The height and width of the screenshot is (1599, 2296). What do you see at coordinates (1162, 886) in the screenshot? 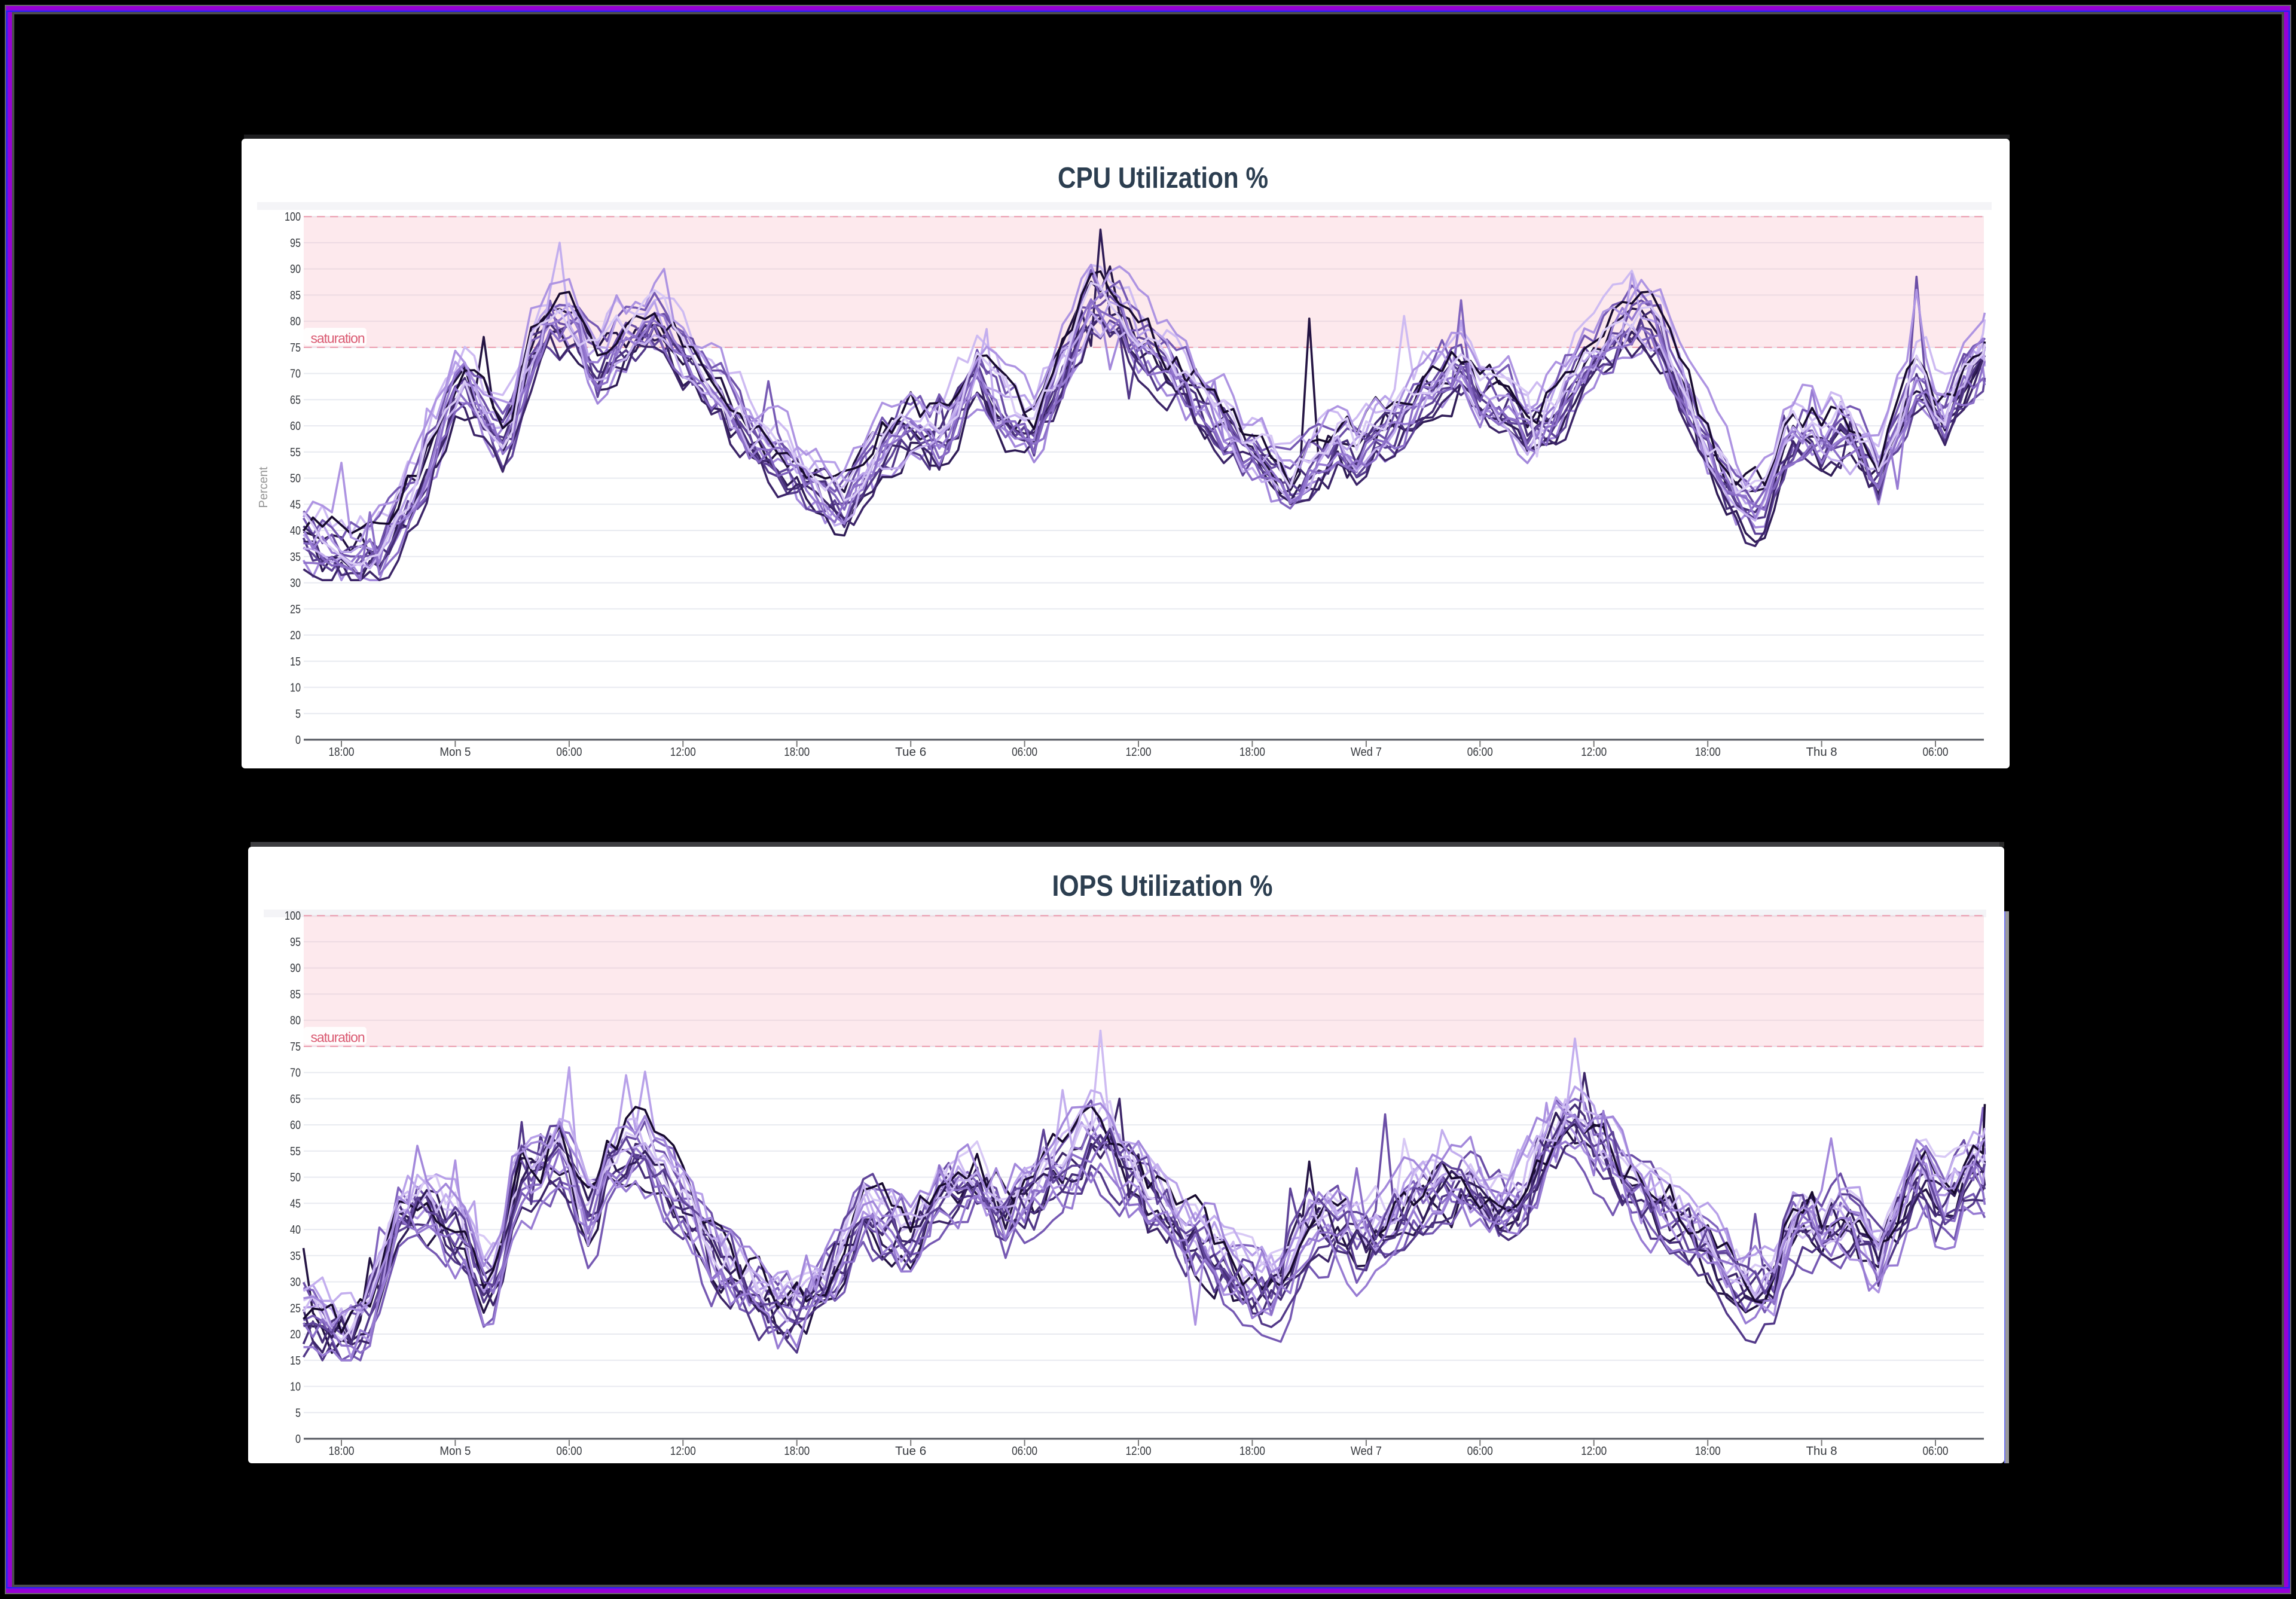
I see `svg-text: IOPS Utilization %` at bounding box center [1162, 886].